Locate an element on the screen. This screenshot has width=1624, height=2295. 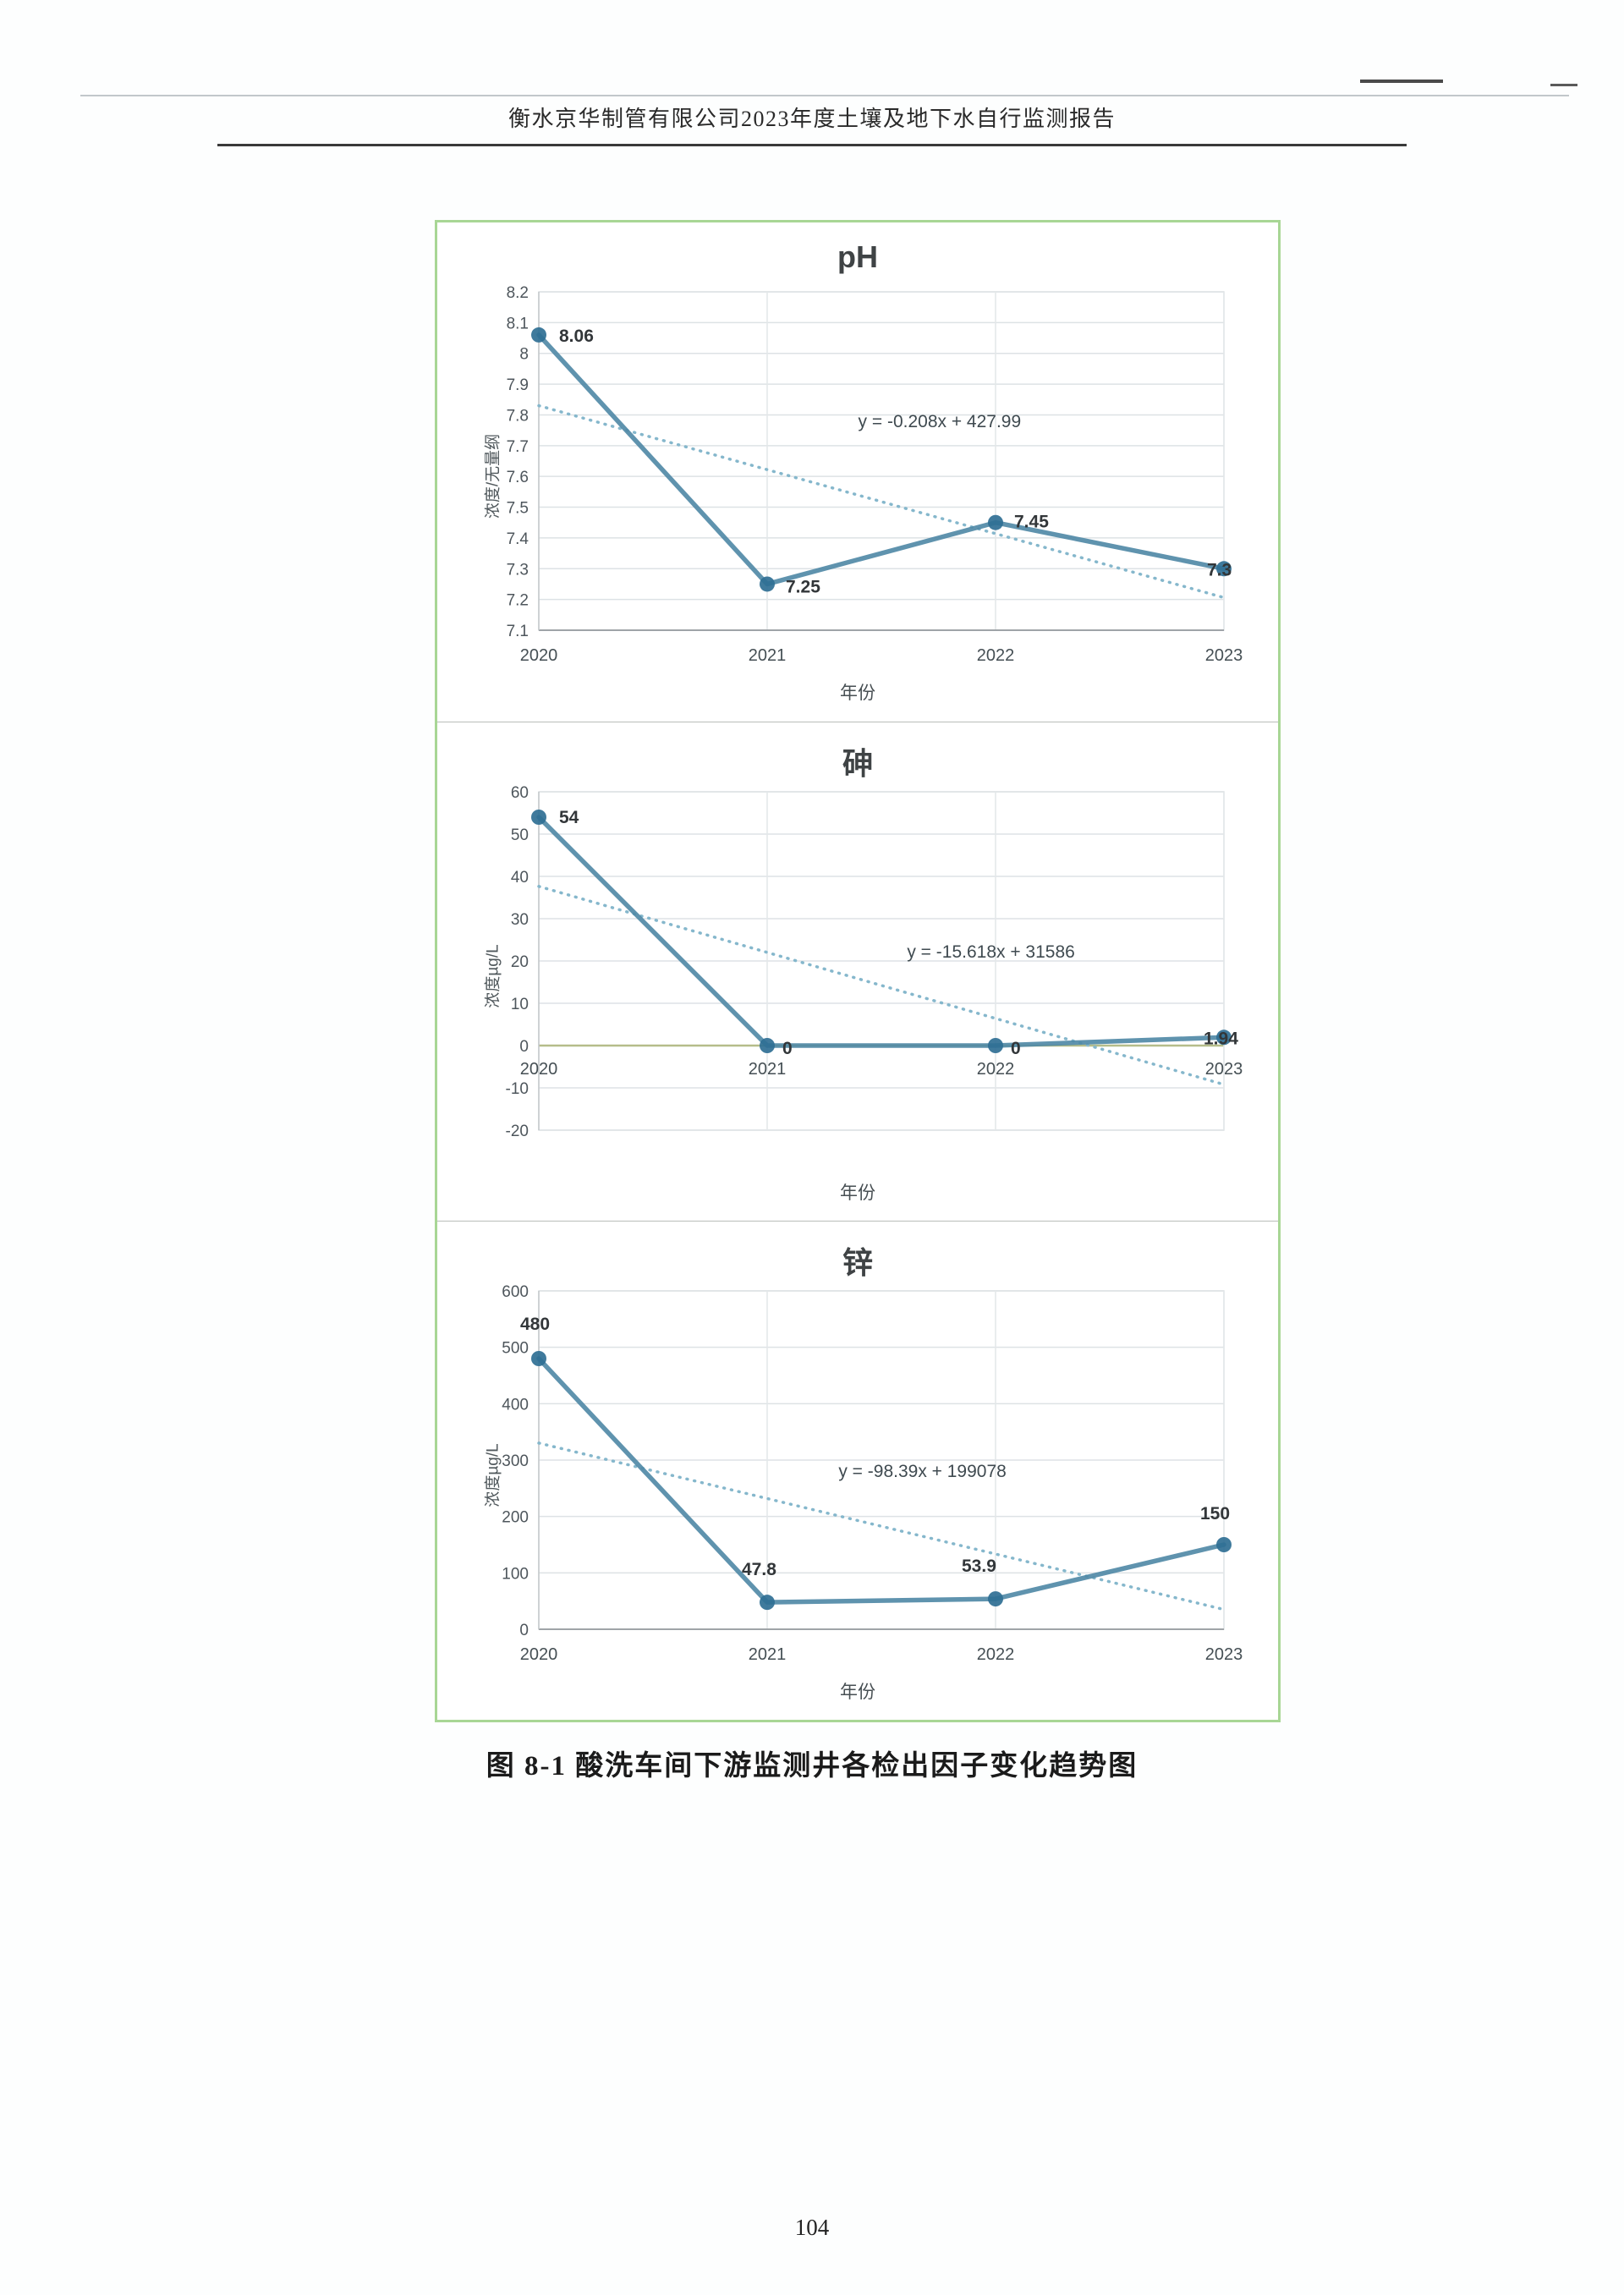
zinc-x-axis-label: 年份 is located at coordinates (857, 1693).